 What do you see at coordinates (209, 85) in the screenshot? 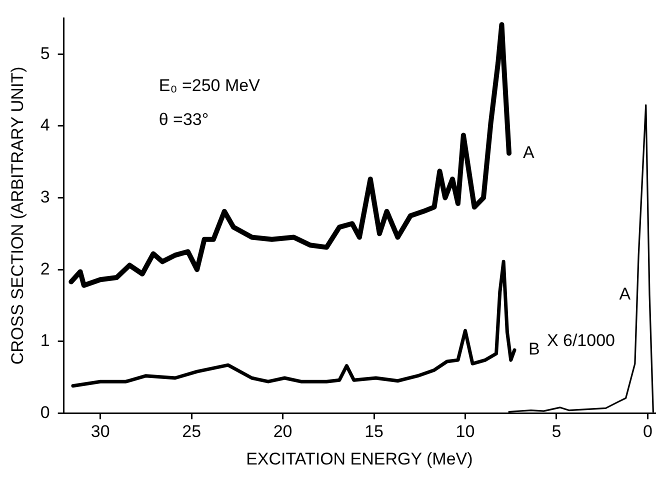
I see `annotation: E₀ =250 MeV` at bounding box center [209, 85].